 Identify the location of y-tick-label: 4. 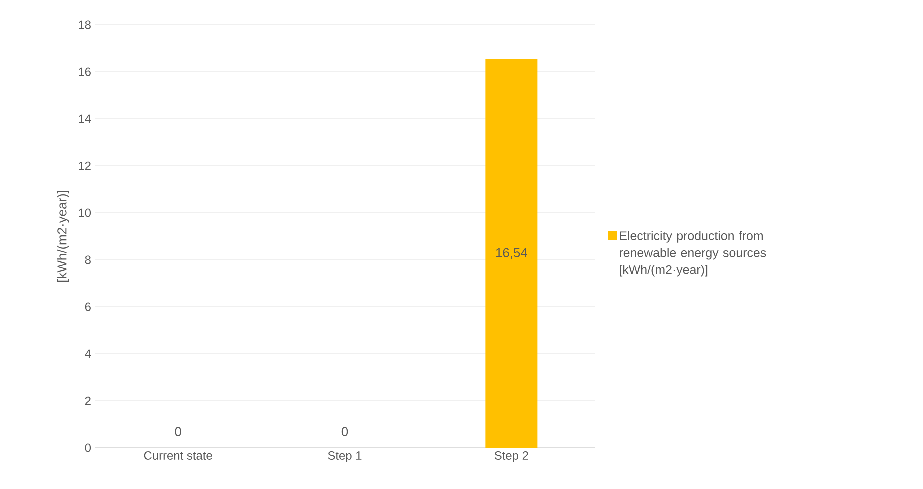
(88, 354).